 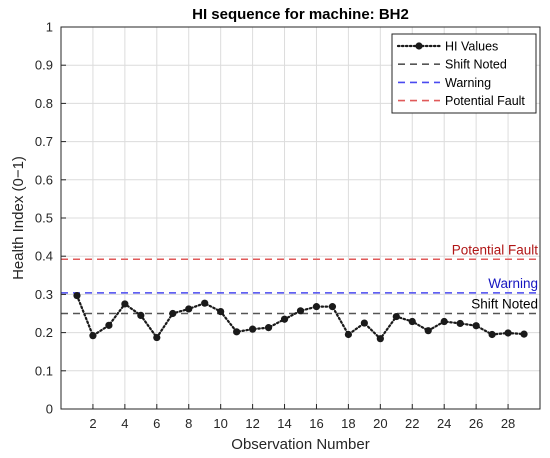 What do you see at coordinates (495, 249) in the screenshot?
I see `potential-fault-label: Potential Fault` at bounding box center [495, 249].